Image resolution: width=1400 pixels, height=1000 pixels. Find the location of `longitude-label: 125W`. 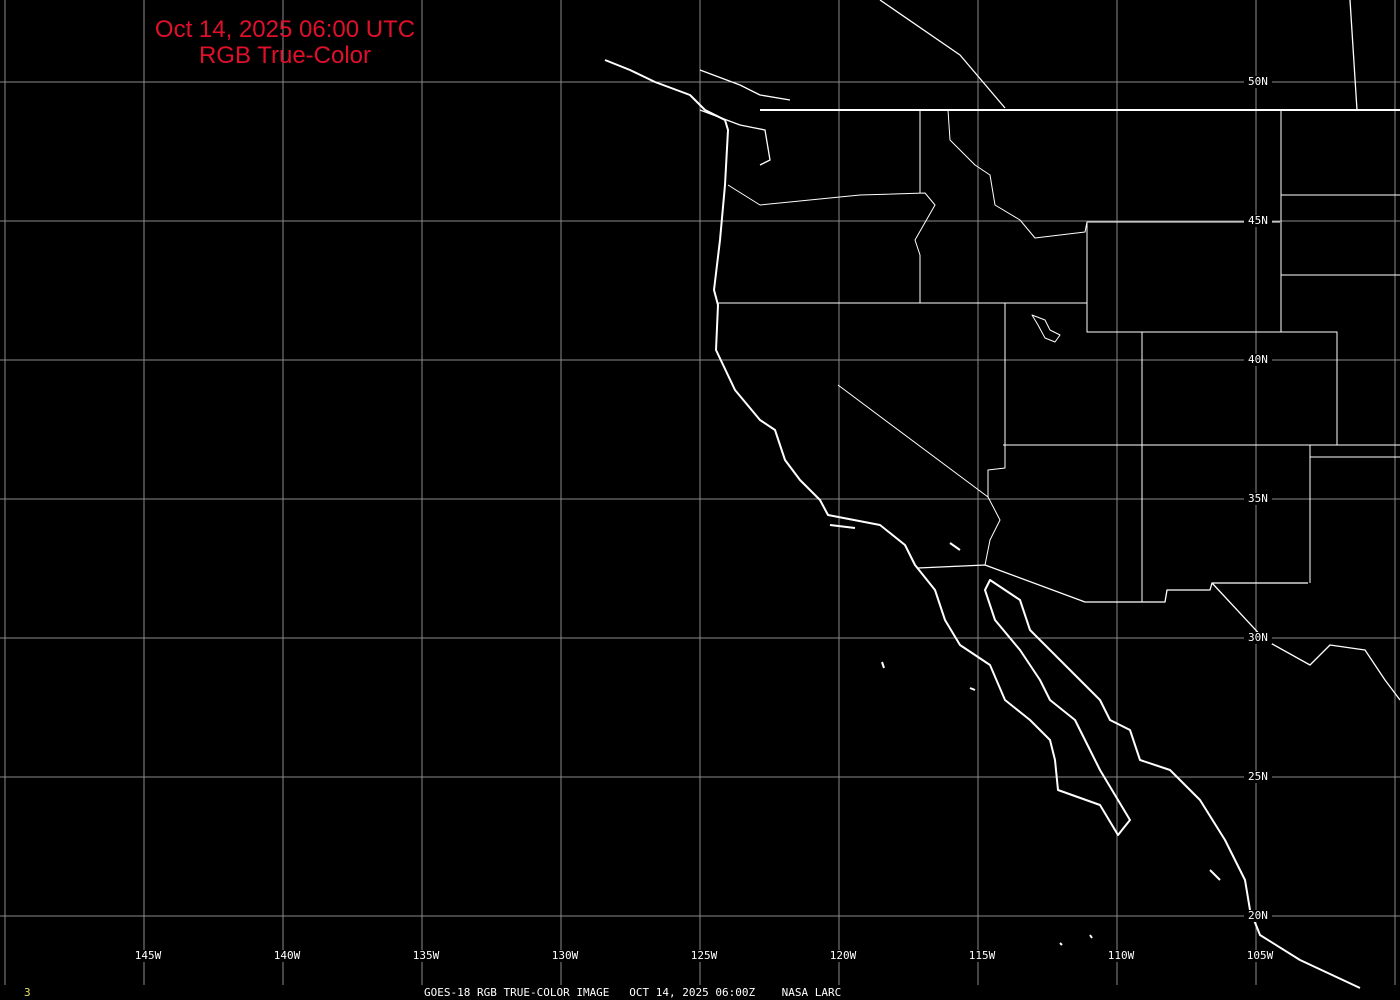

longitude-label: 125W is located at coordinates (704, 955).